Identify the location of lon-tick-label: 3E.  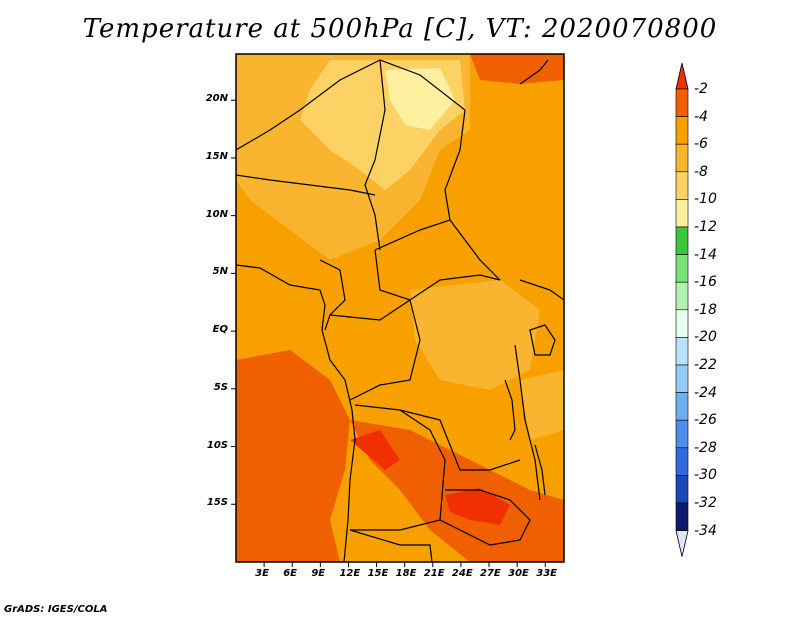
(262, 573).